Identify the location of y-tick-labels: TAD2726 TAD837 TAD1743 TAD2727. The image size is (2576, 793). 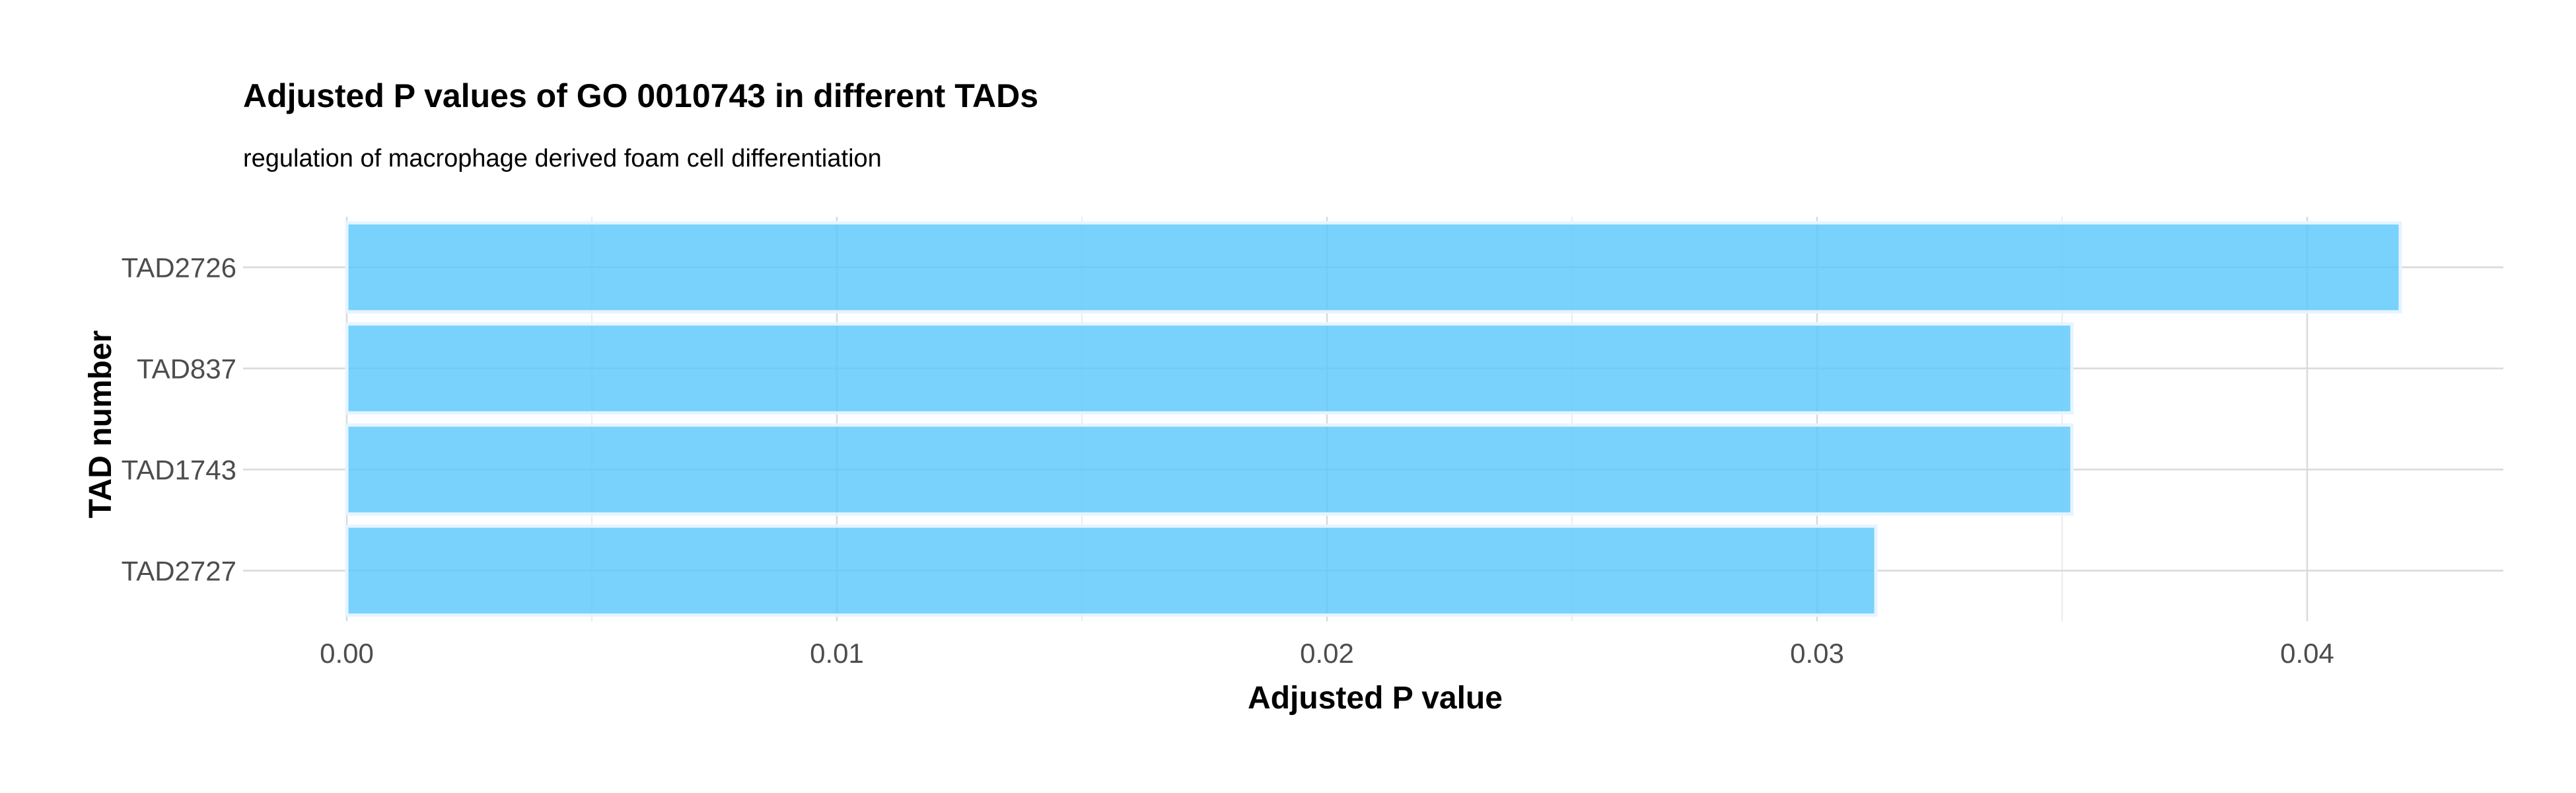
(179, 419).